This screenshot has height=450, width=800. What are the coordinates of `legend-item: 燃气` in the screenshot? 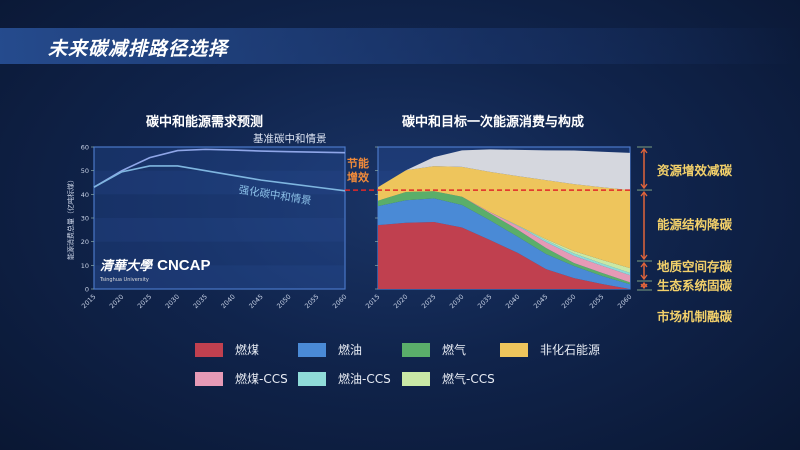 It's located at (434, 349).